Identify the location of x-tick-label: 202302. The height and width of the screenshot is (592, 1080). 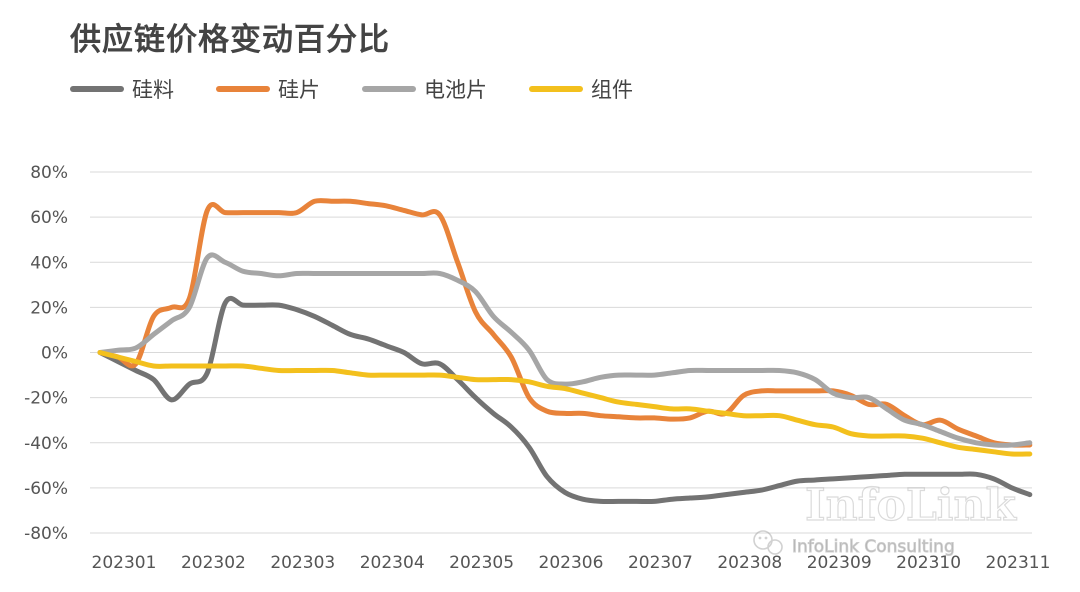
(213, 563).